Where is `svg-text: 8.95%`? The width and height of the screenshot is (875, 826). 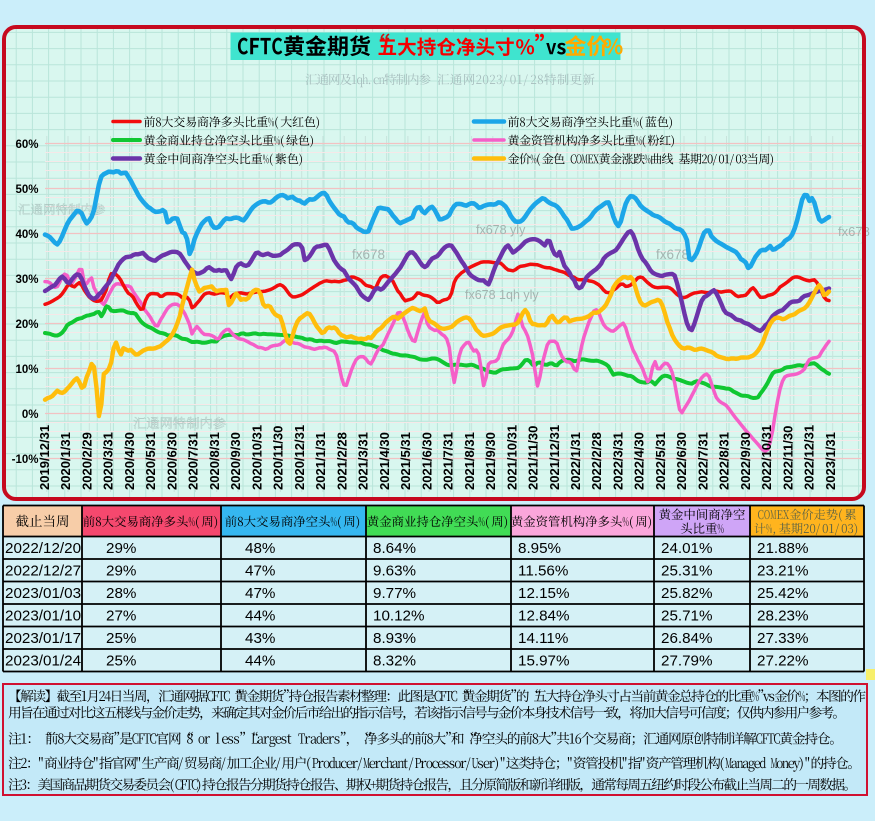 svg-text: 8.95% is located at coordinates (539, 548).